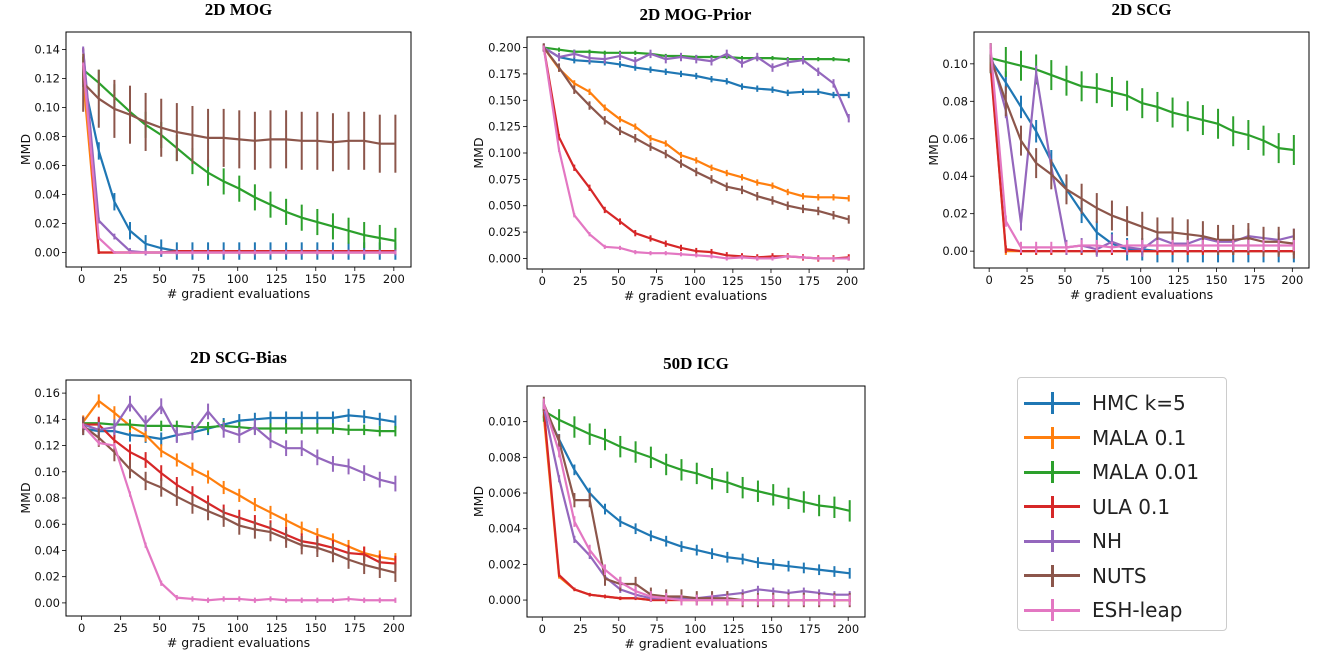  Describe the element at coordinates (504, 179) in the screenshot. I see `y-tick-label: 0.075` at that location.